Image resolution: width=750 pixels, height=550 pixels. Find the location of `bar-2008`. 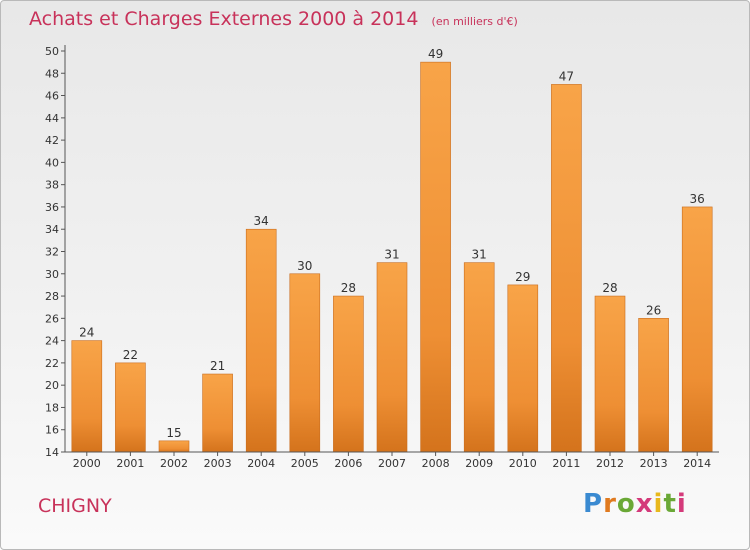

bar-2008 is located at coordinates (435, 257).